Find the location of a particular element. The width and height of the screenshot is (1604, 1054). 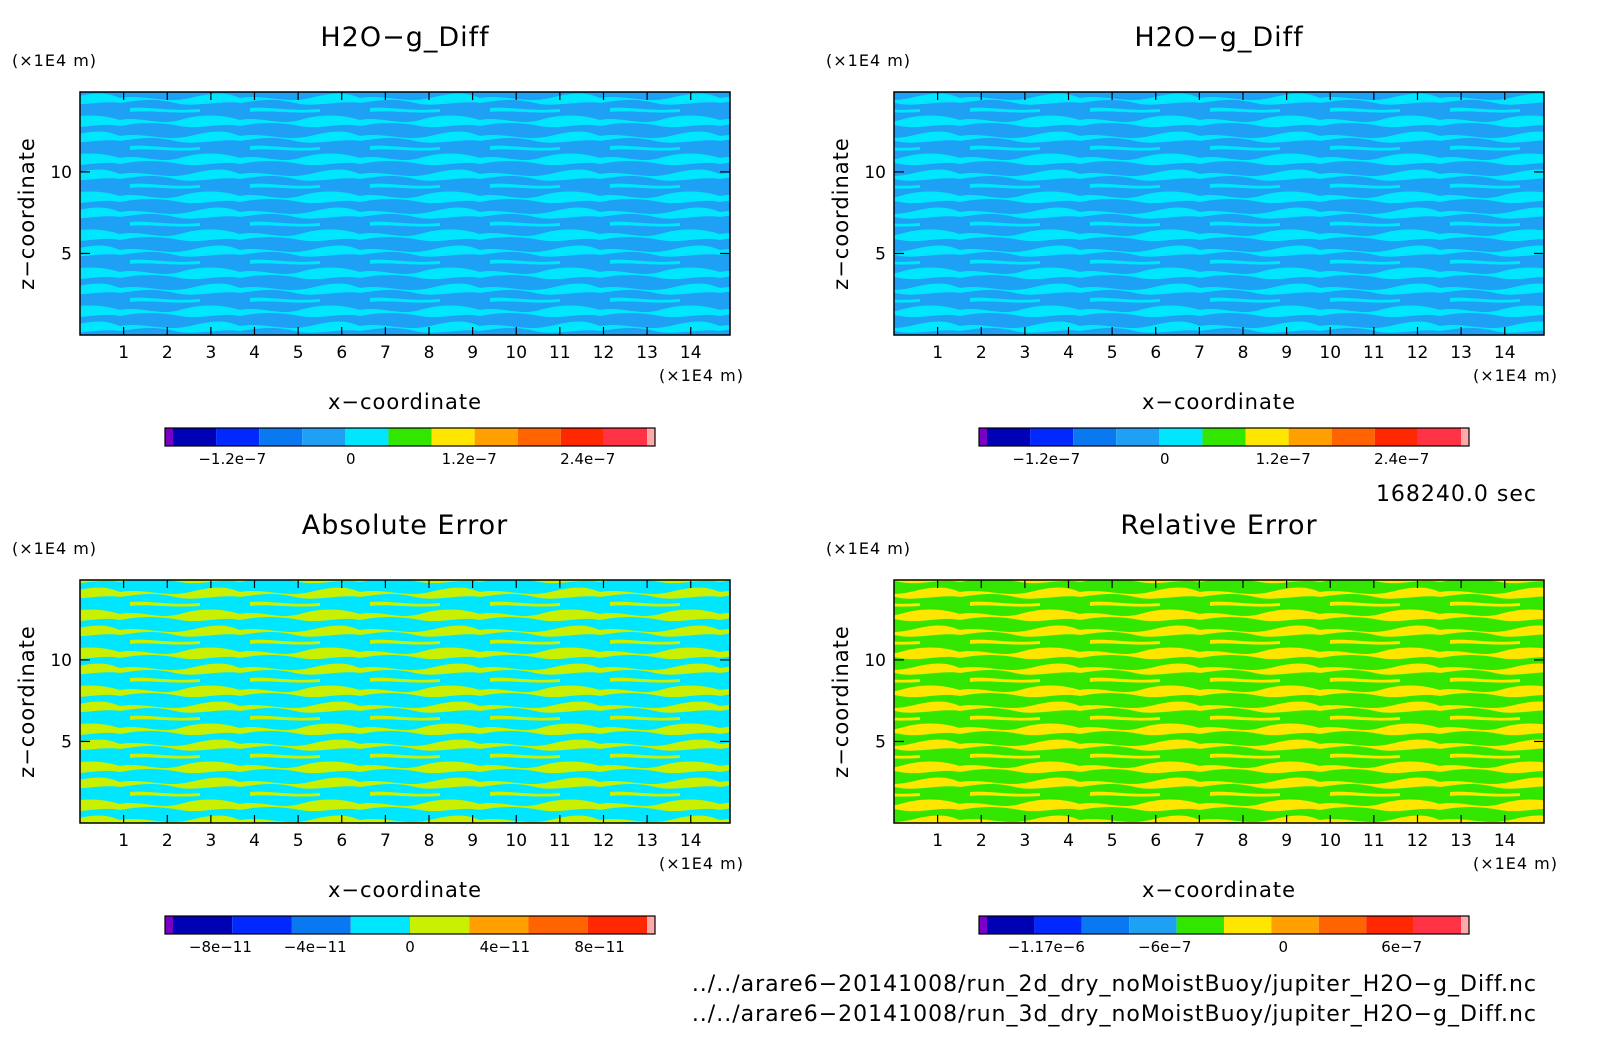

colorbar-label: 8e−11 is located at coordinates (599, 947).